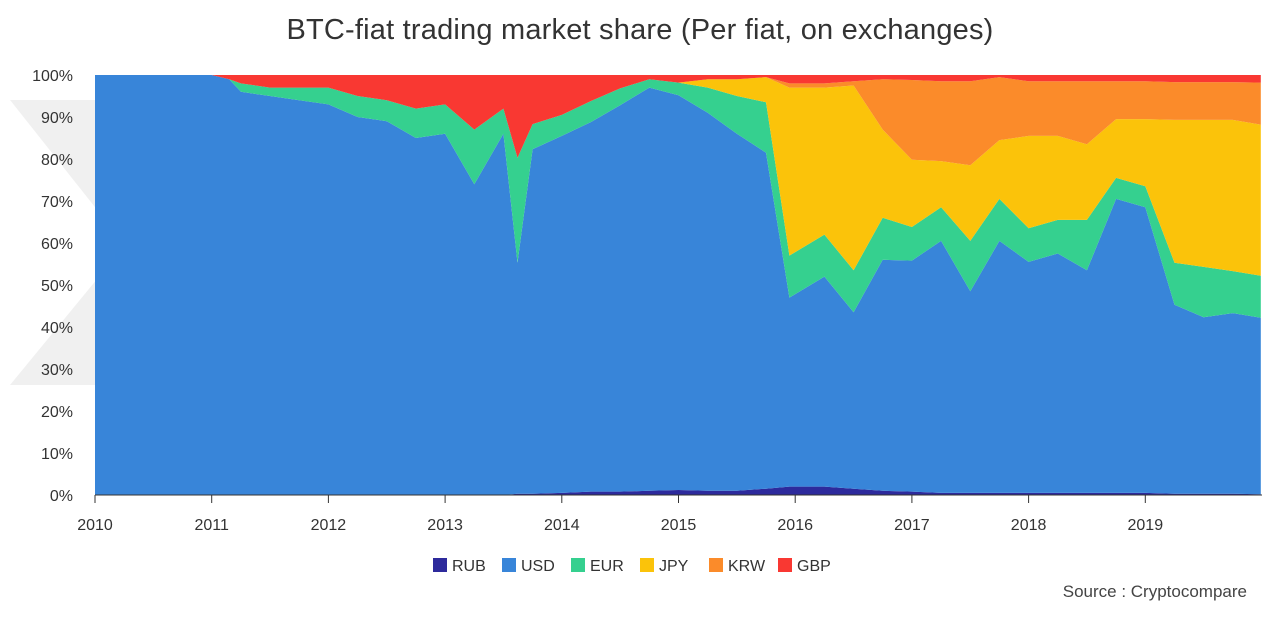 The height and width of the screenshot is (625, 1280). What do you see at coordinates (1154, 591) in the screenshot?
I see `source-note: Source : Cryptocompare` at bounding box center [1154, 591].